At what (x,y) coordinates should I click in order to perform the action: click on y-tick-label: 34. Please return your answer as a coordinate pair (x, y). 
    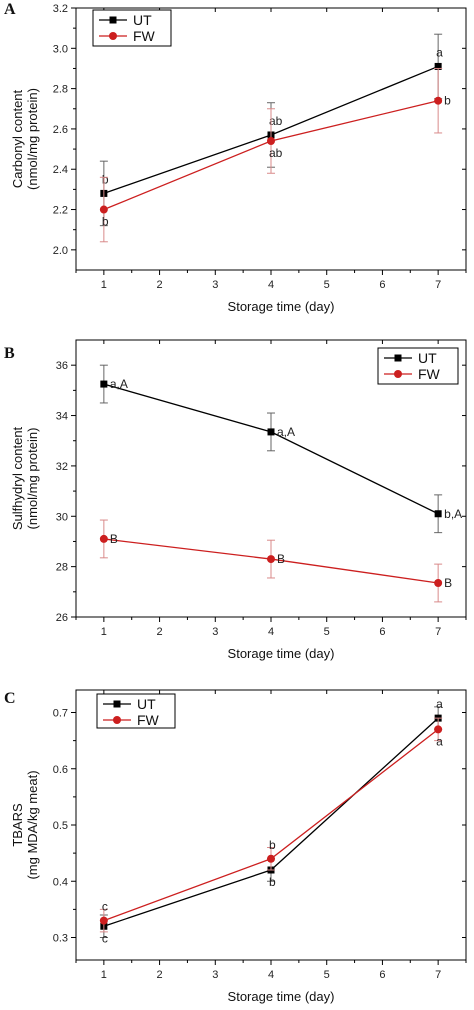
    Looking at the image, I should click on (62, 417).